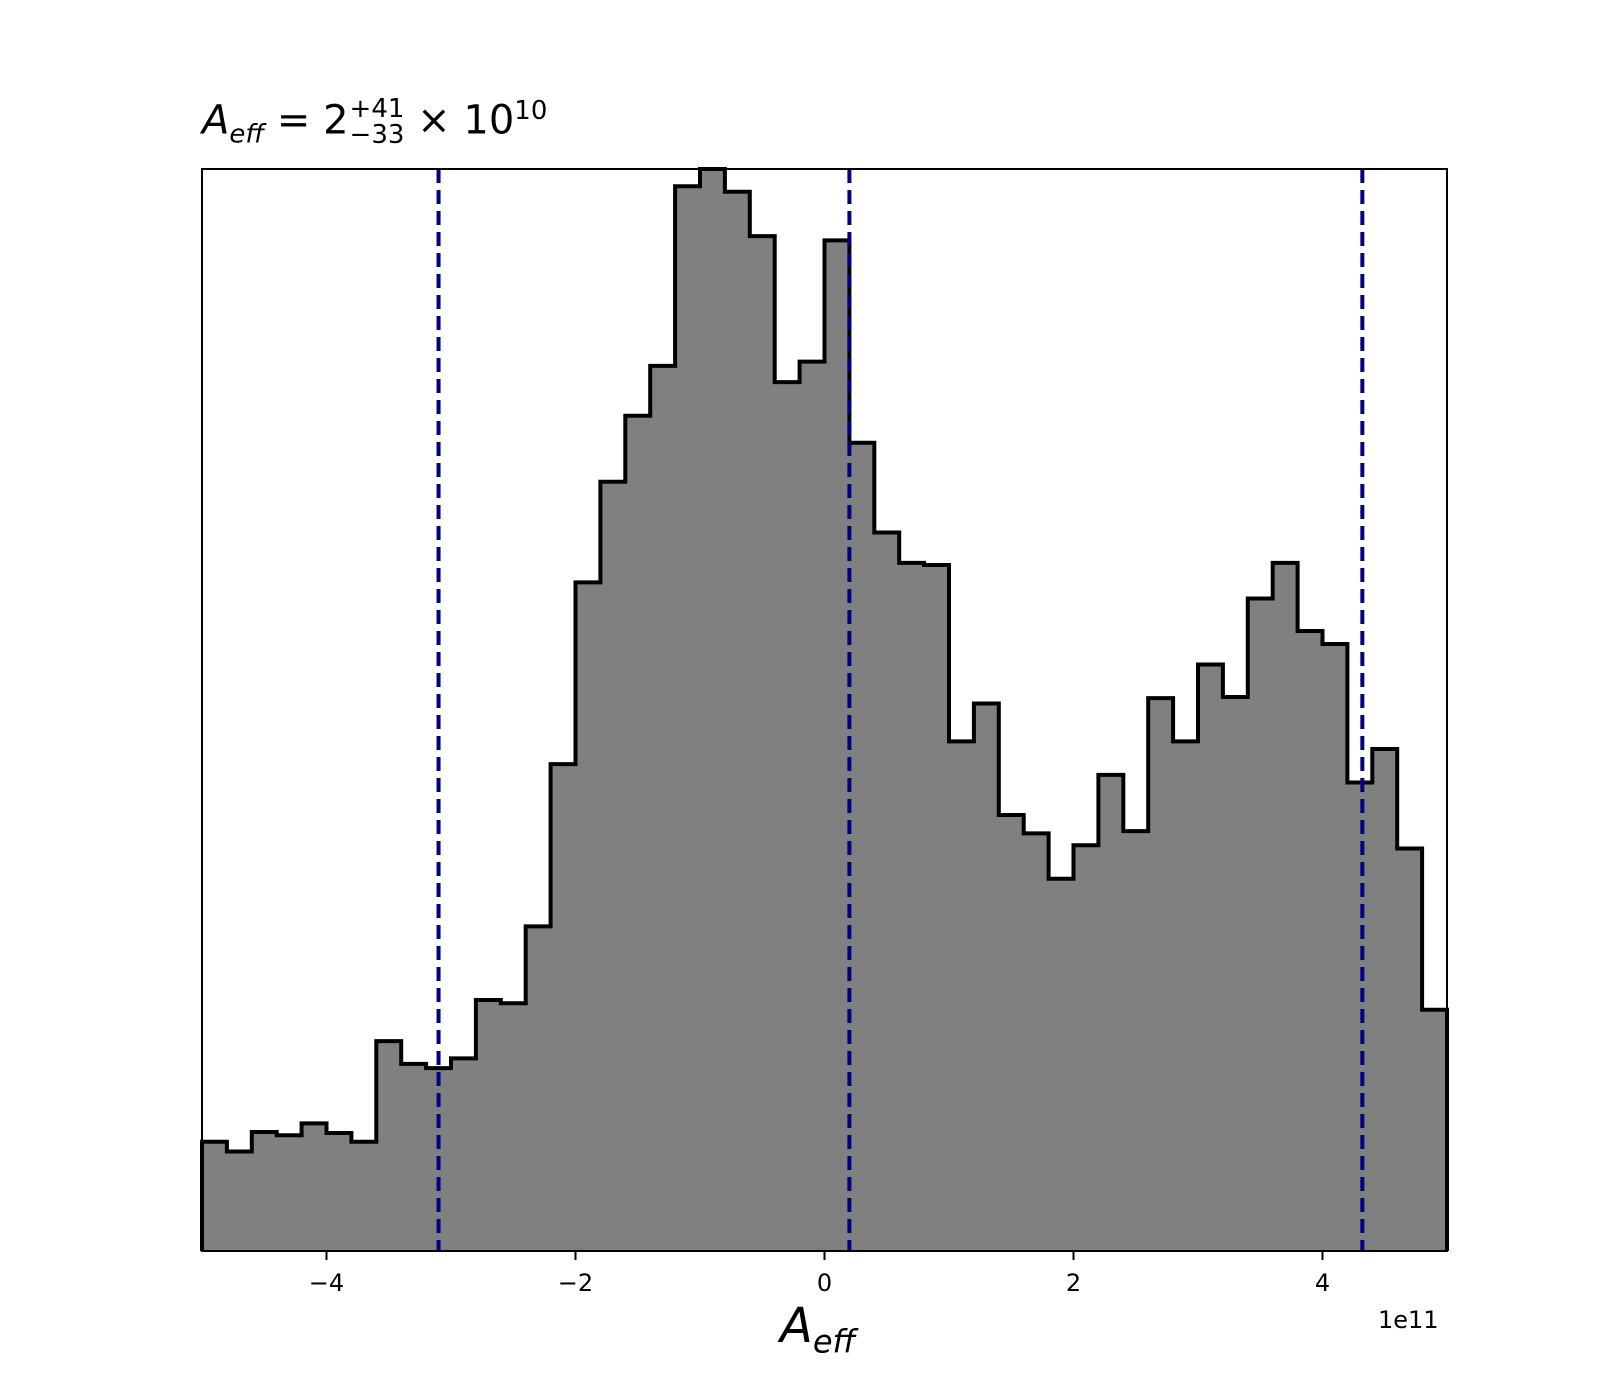  I want to click on title-times: × 10, so click(466, 120).